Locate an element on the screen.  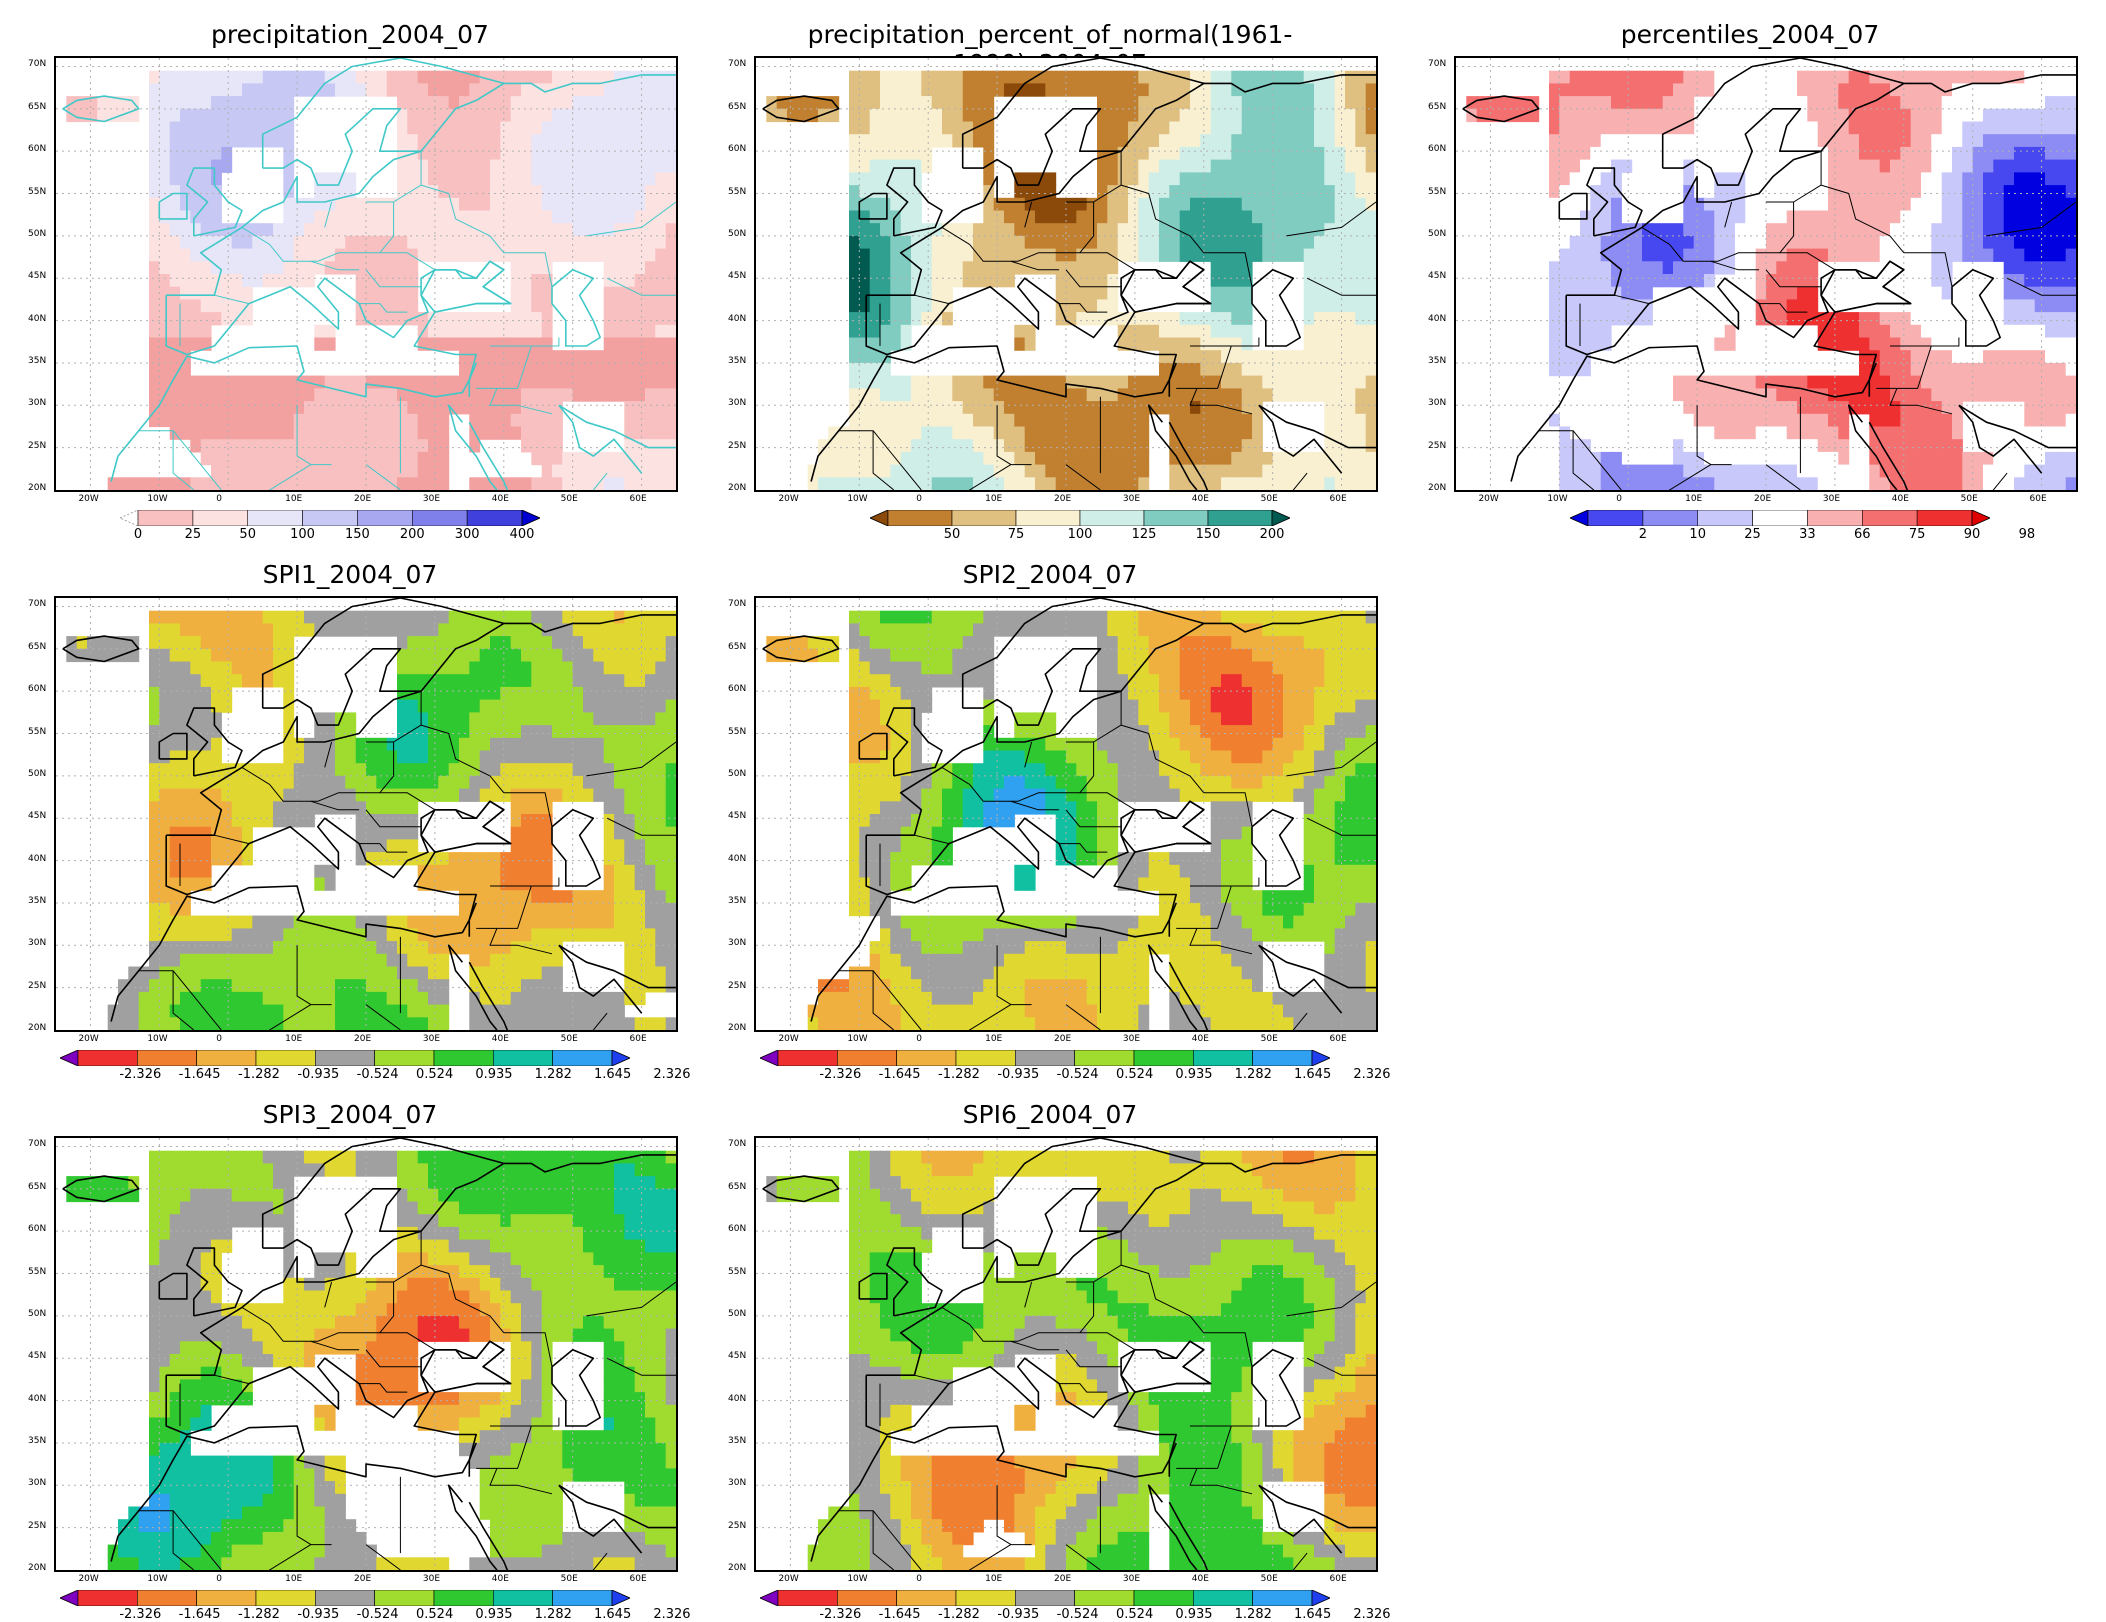
colorbar-label: 98 is located at coordinates (2027, 534).